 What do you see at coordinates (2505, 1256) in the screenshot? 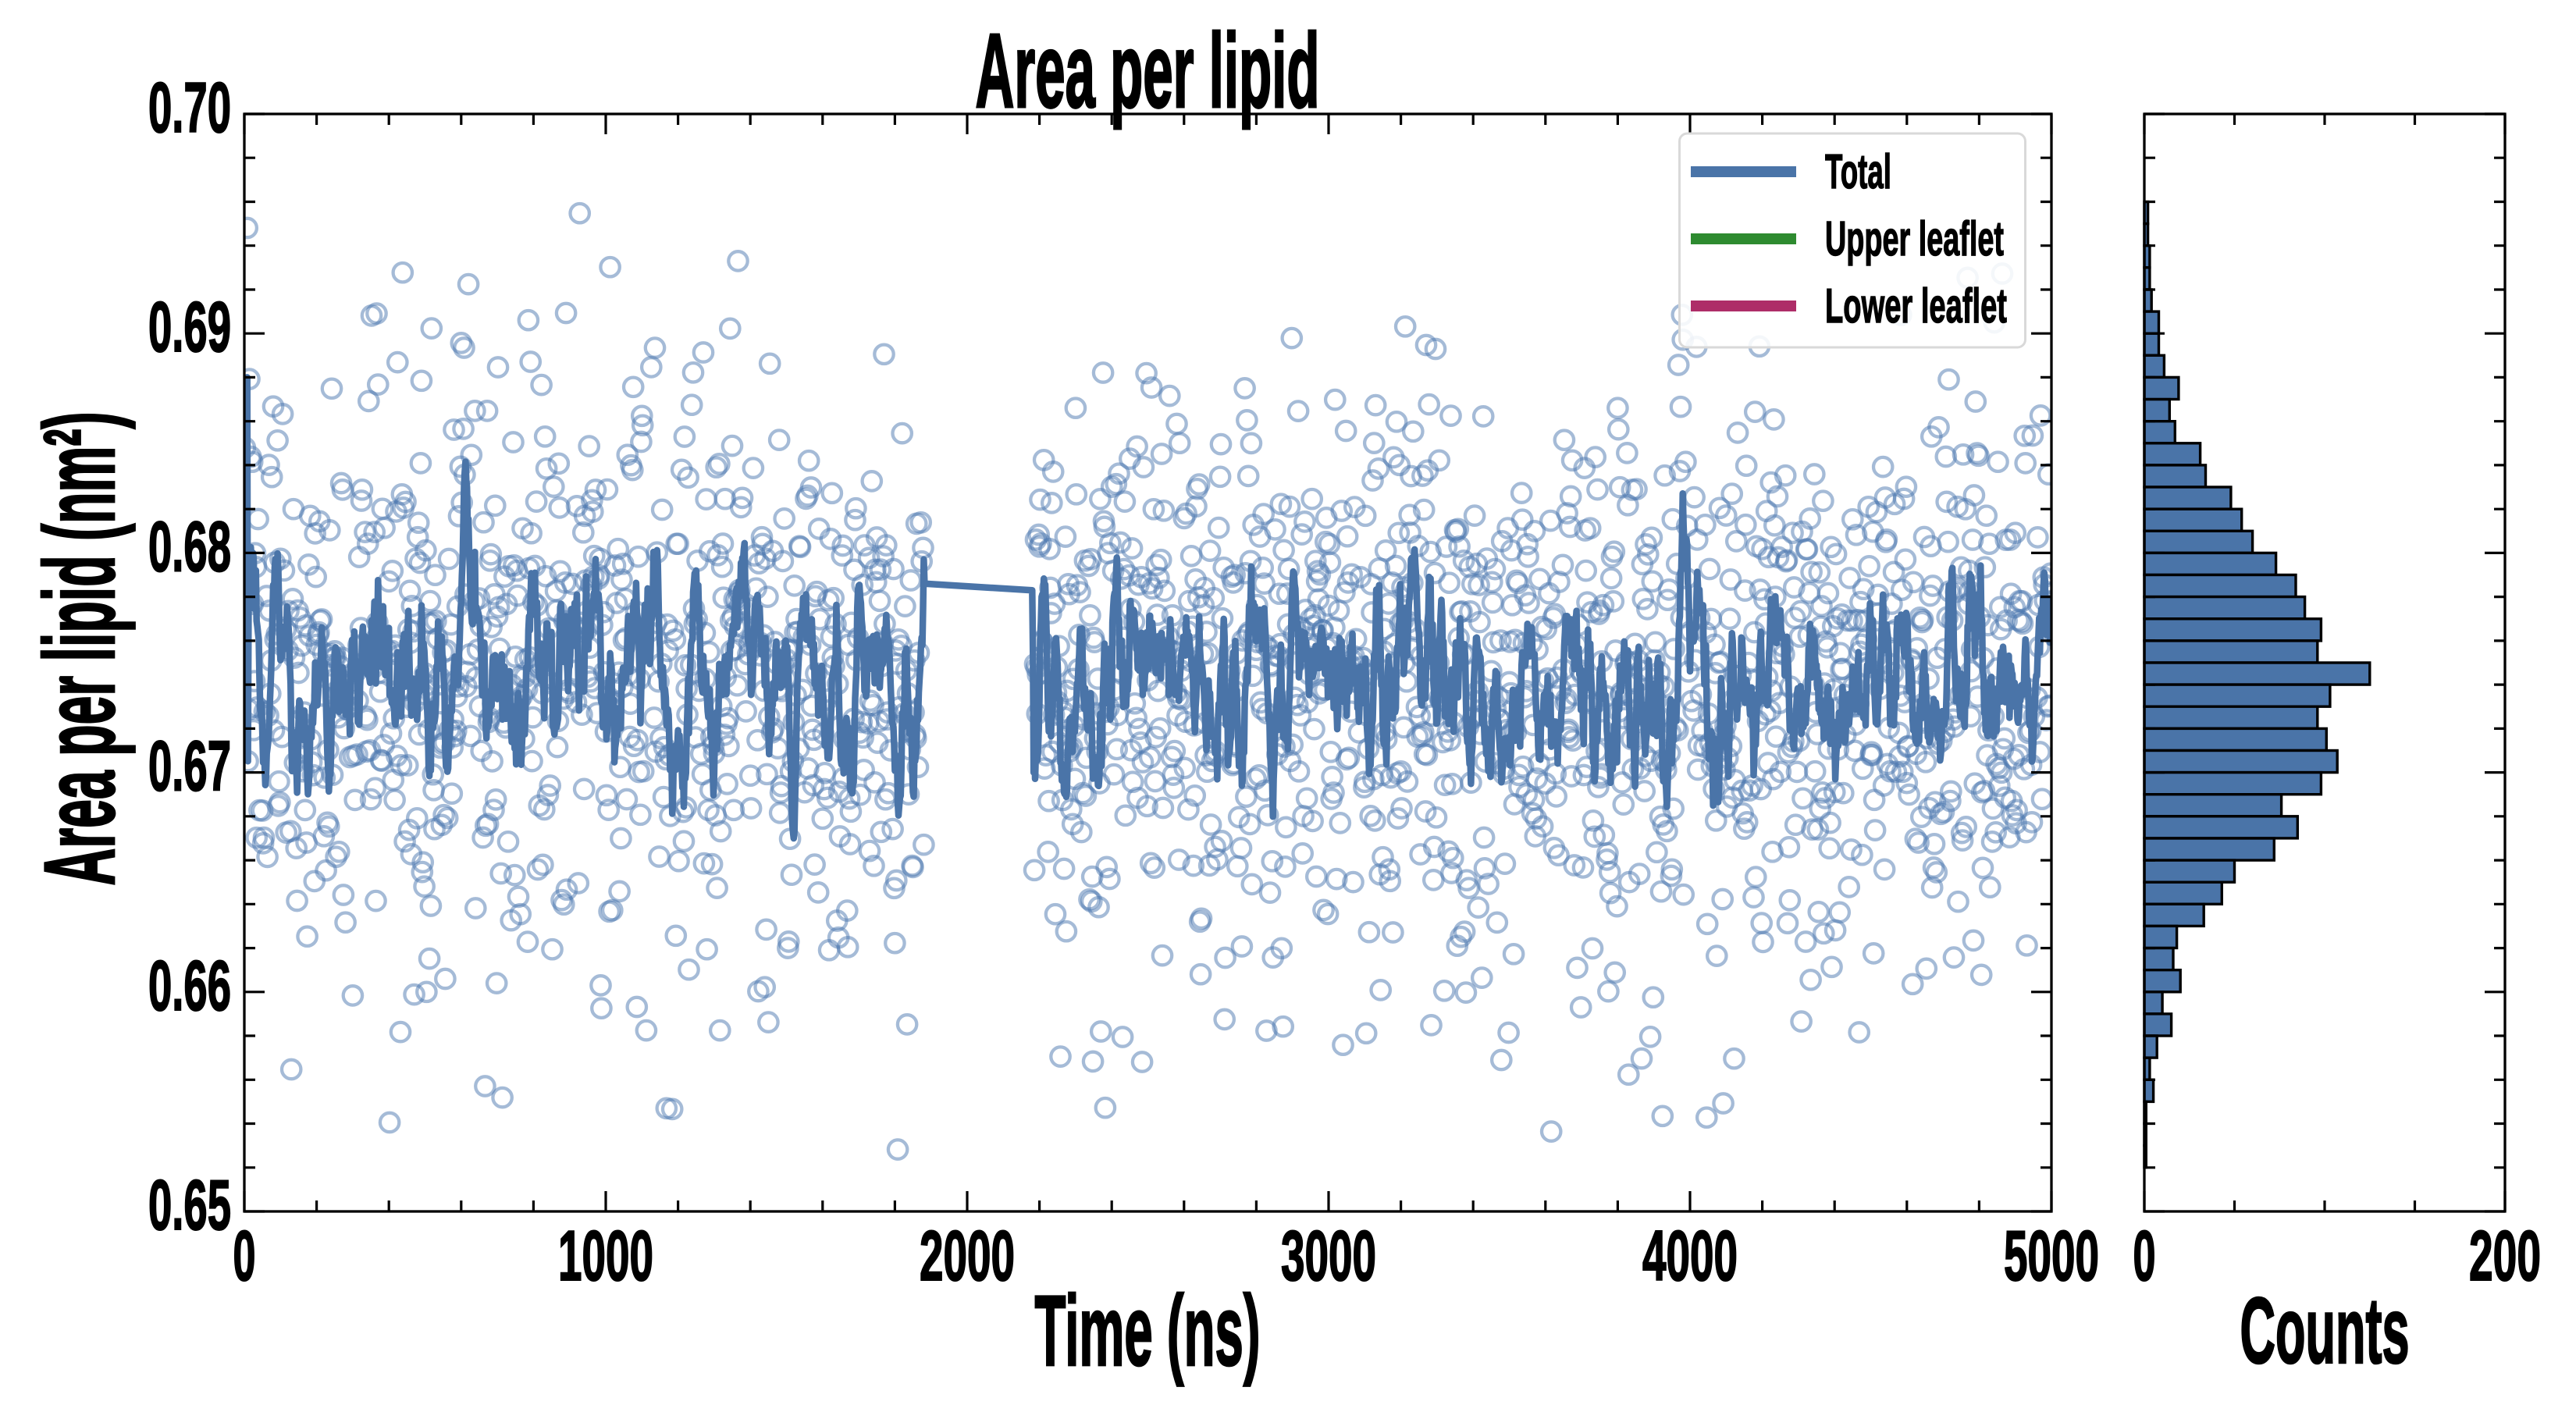
I see `svg-text: 200` at bounding box center [2505, 1256].